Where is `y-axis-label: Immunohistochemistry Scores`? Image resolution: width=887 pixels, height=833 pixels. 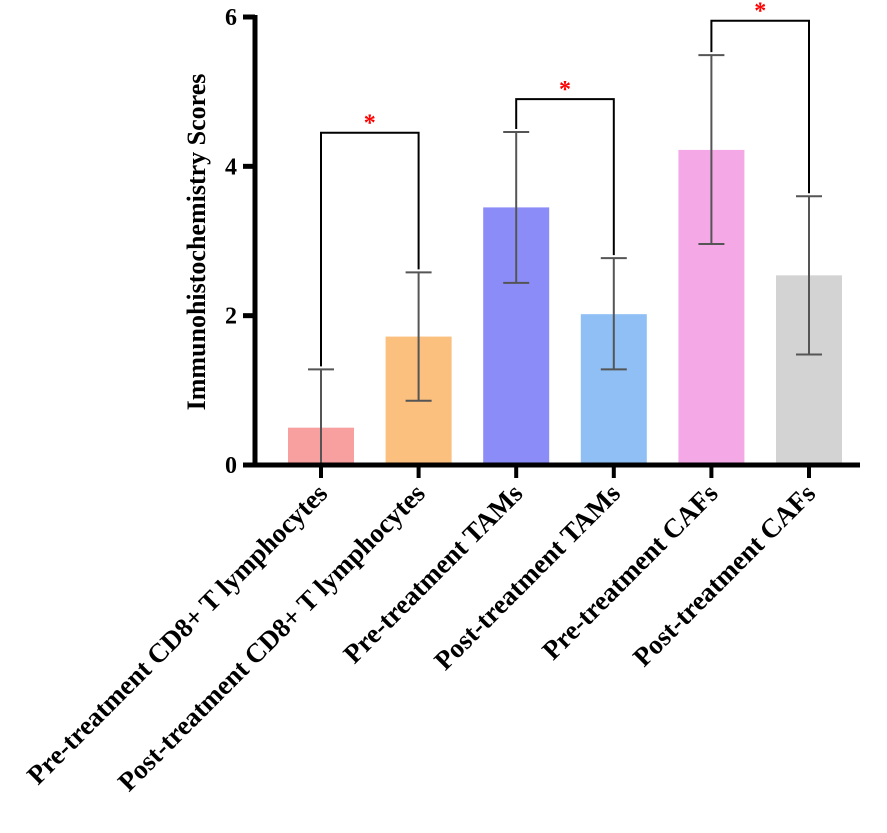 y-axis-label: Immunohistochemistry Scores is located at coordinates (196, 242).